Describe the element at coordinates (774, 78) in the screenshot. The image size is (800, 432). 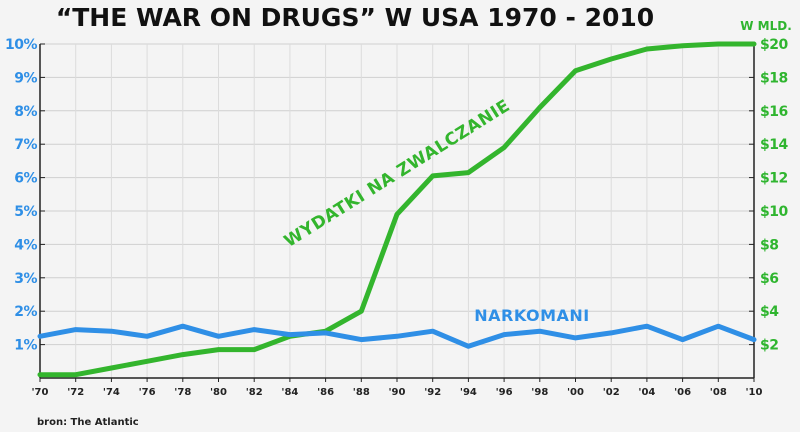
I see `right-axis-tick-label: $18` at that location.